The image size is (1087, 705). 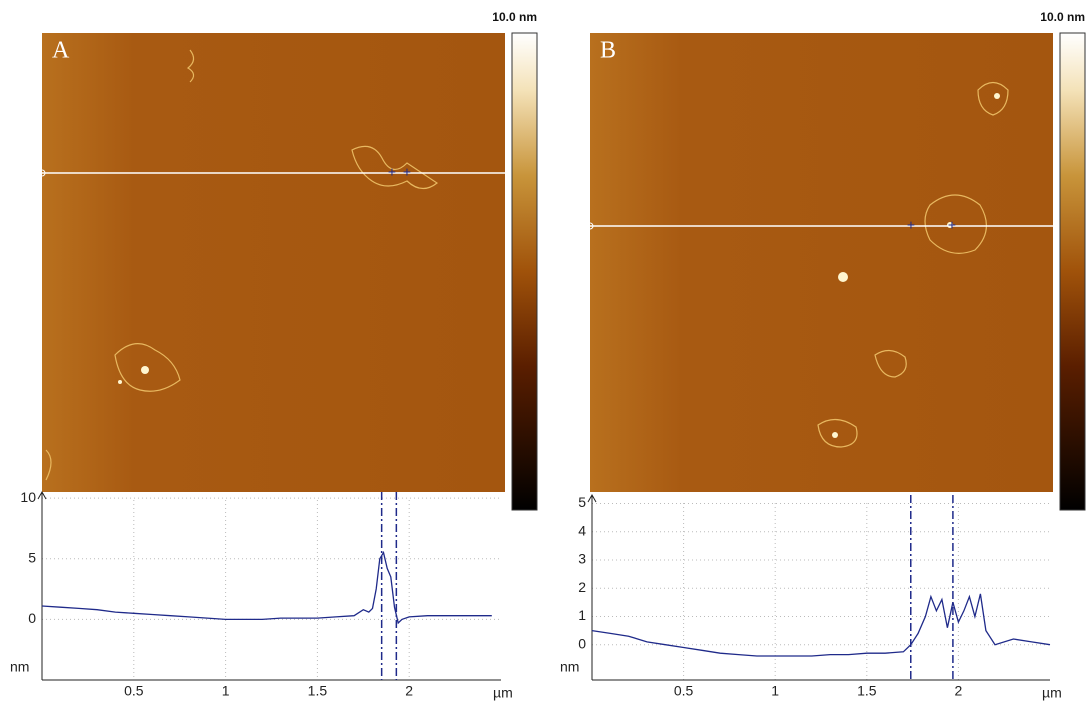 What do you see at coordinates (582, 559) in the screenshot?
I see `y-tick-label: 3` at bounding box center [582, 559].